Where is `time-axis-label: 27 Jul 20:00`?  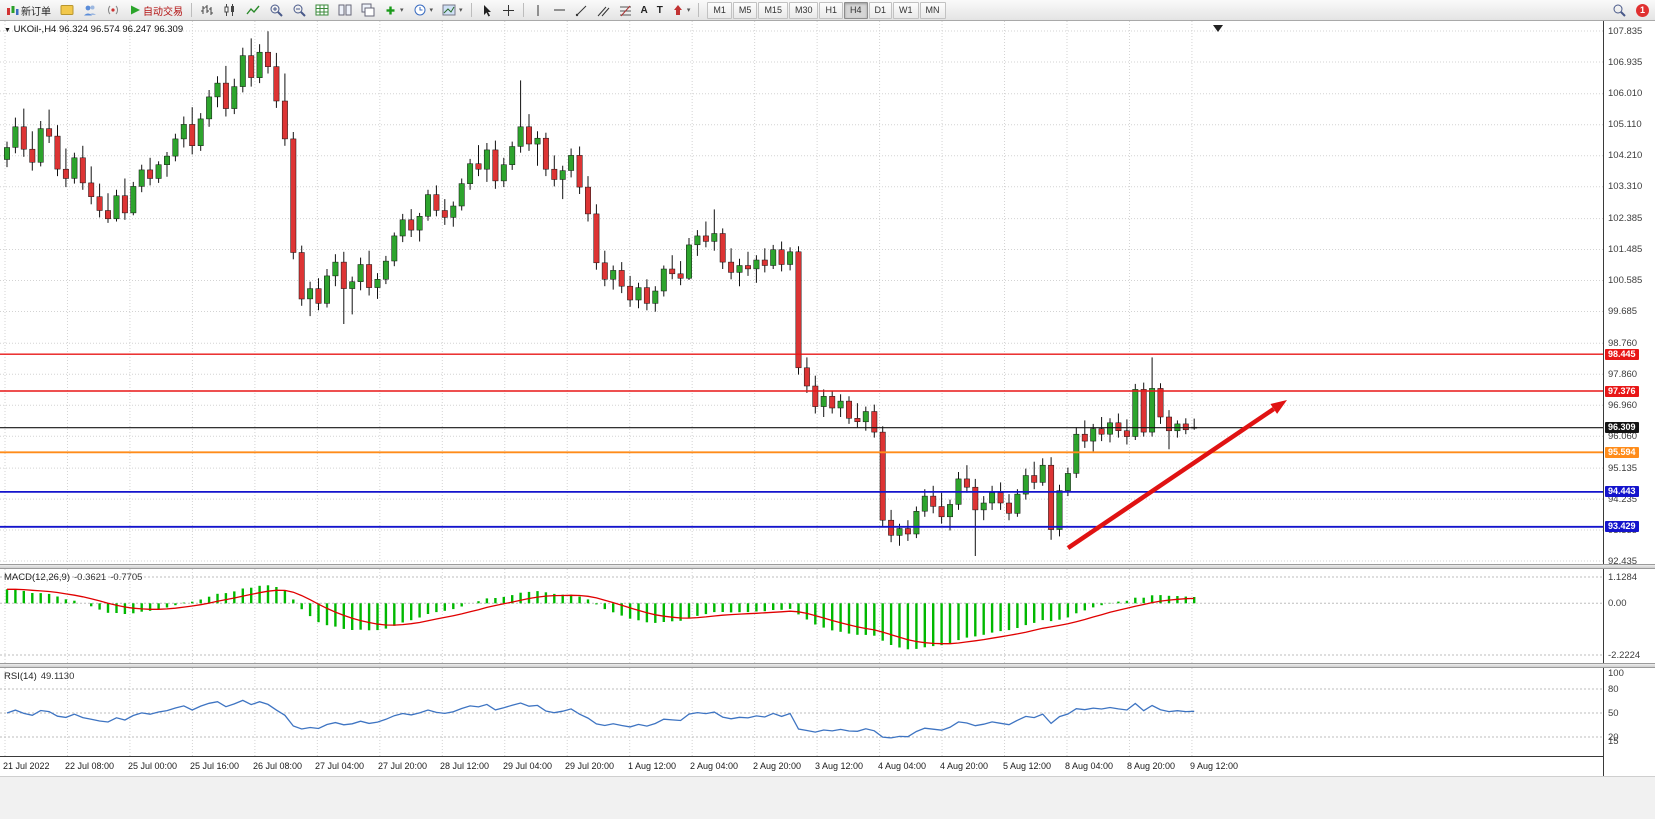 time-axis-label: 27 Jul 20:00 is located at coordinates (403, 766).